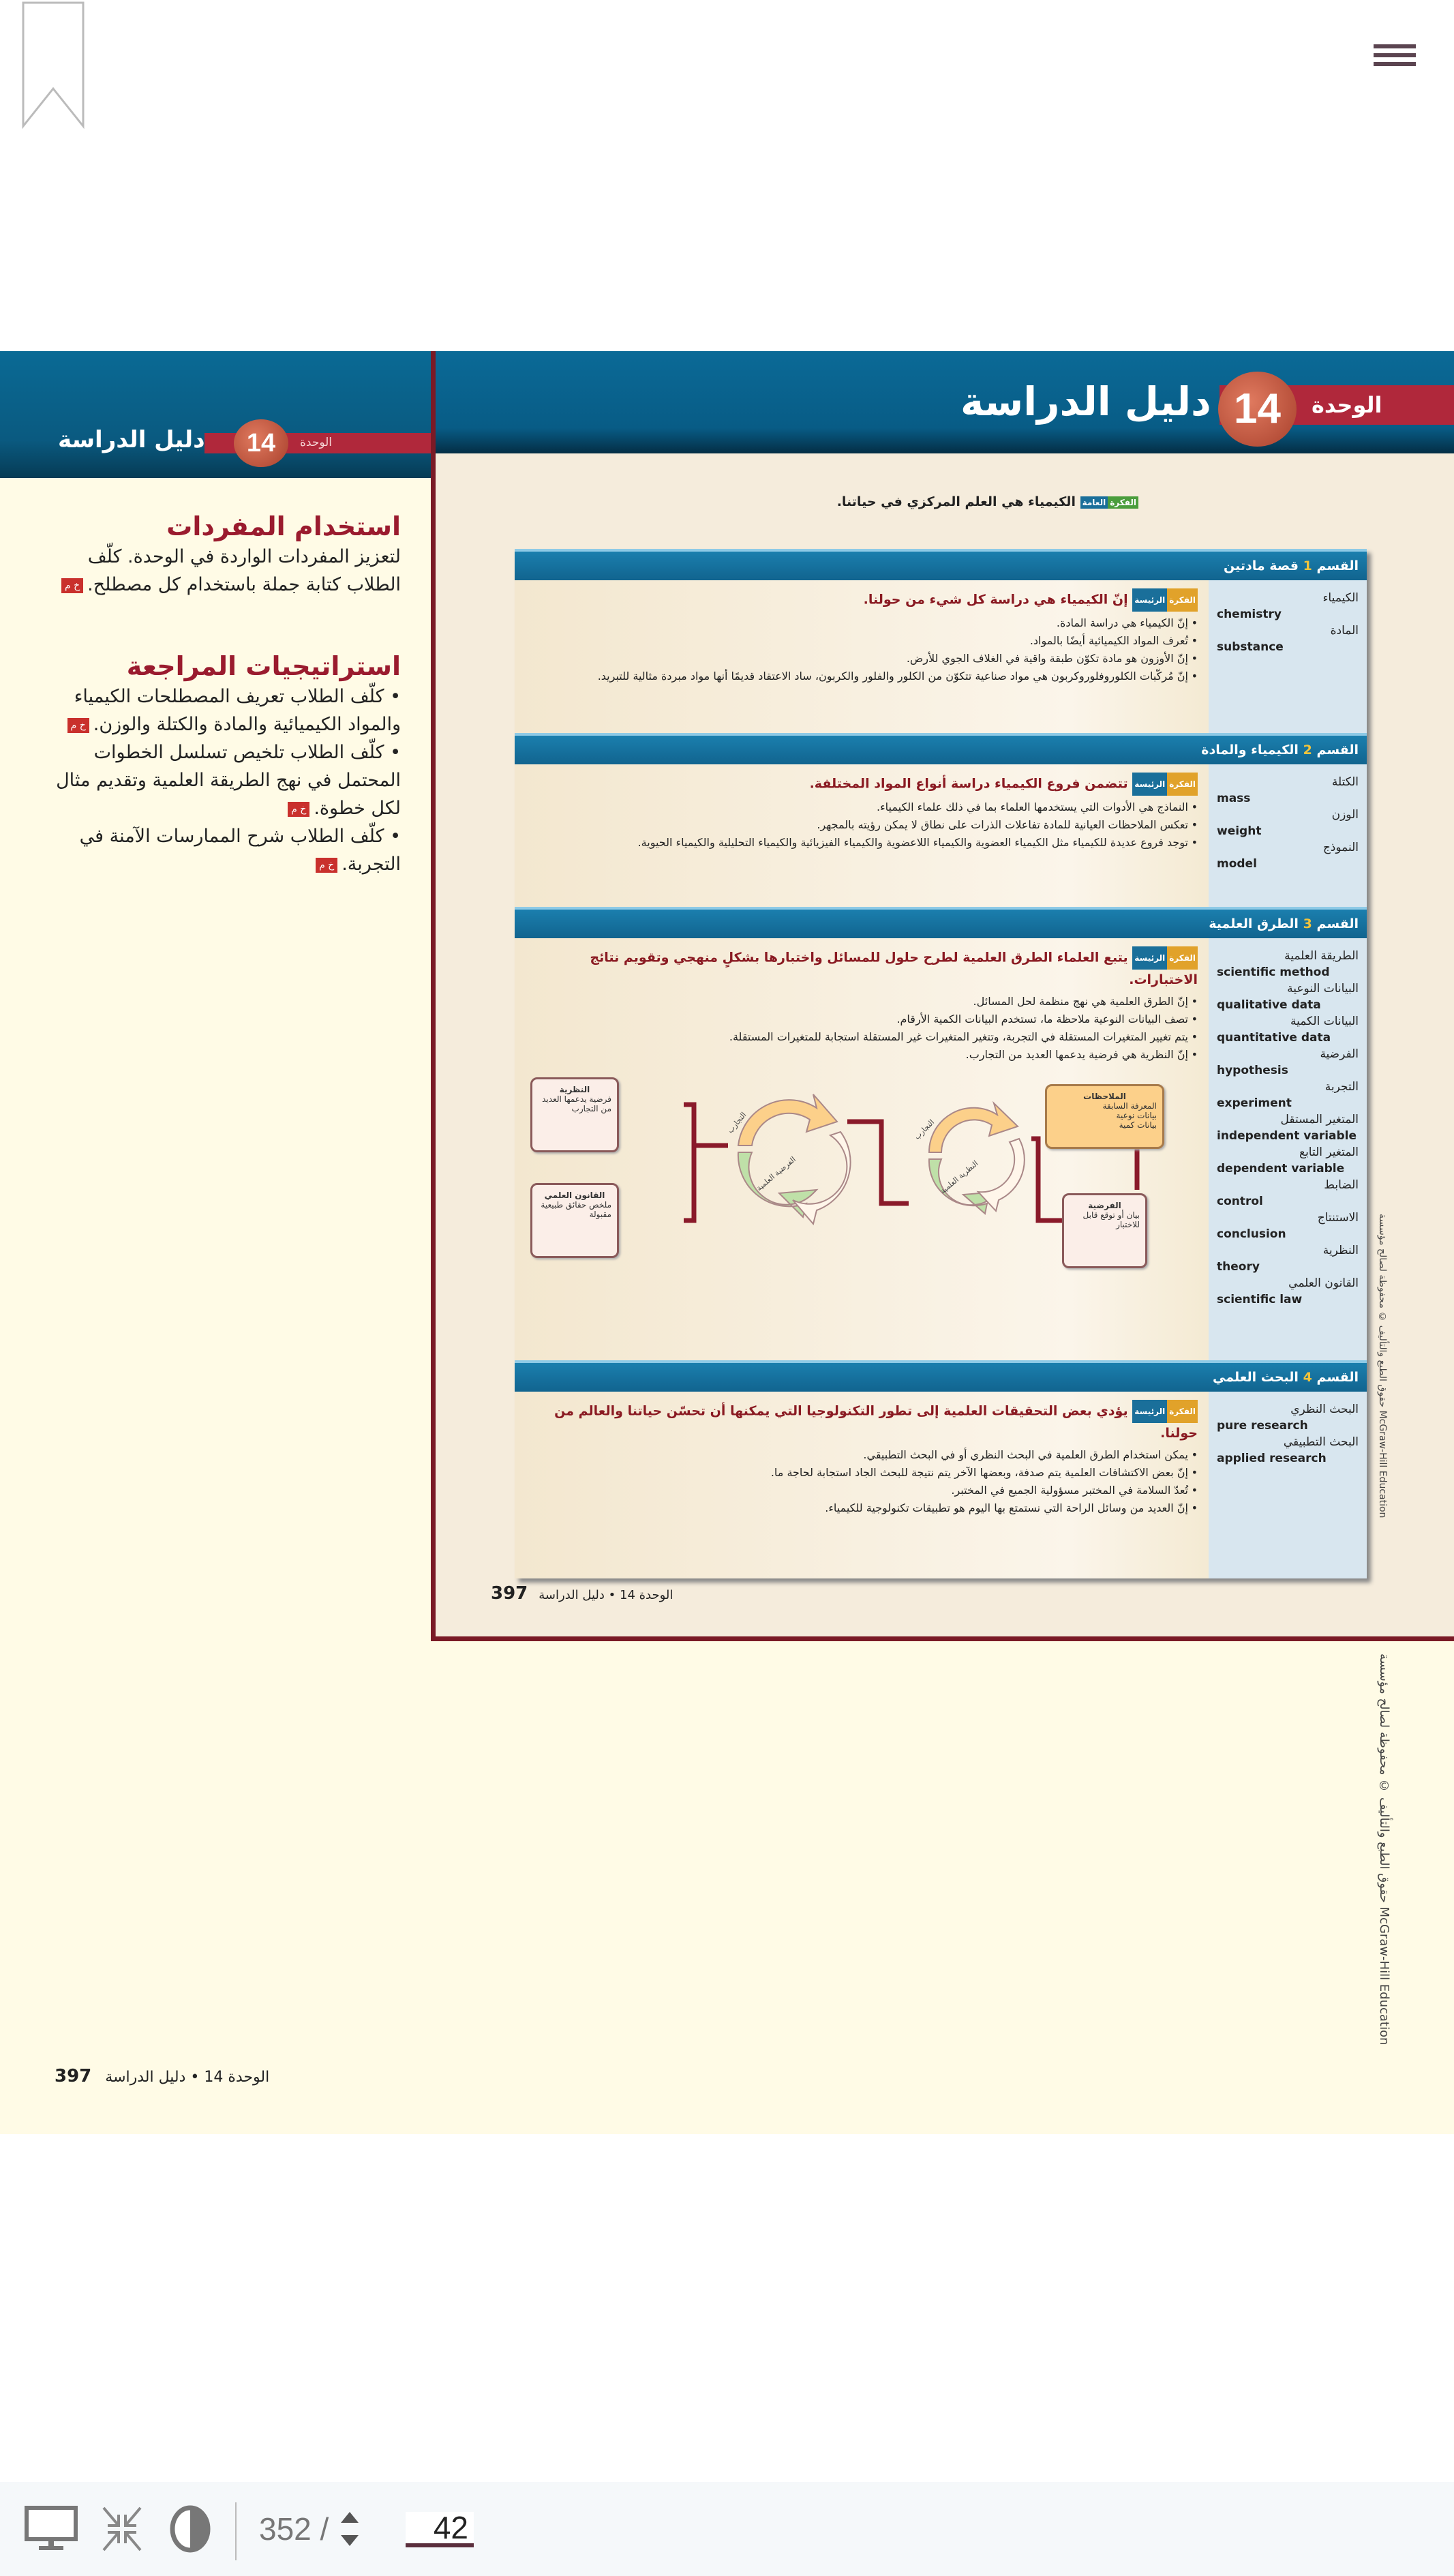 Image resolution: width=1454 pixels, height=2576 pixels. What do you see at coordinates (1254, 1103) in the screenshot?
I see `vocab-english: experiment` at bounding box center [1254, 1103].